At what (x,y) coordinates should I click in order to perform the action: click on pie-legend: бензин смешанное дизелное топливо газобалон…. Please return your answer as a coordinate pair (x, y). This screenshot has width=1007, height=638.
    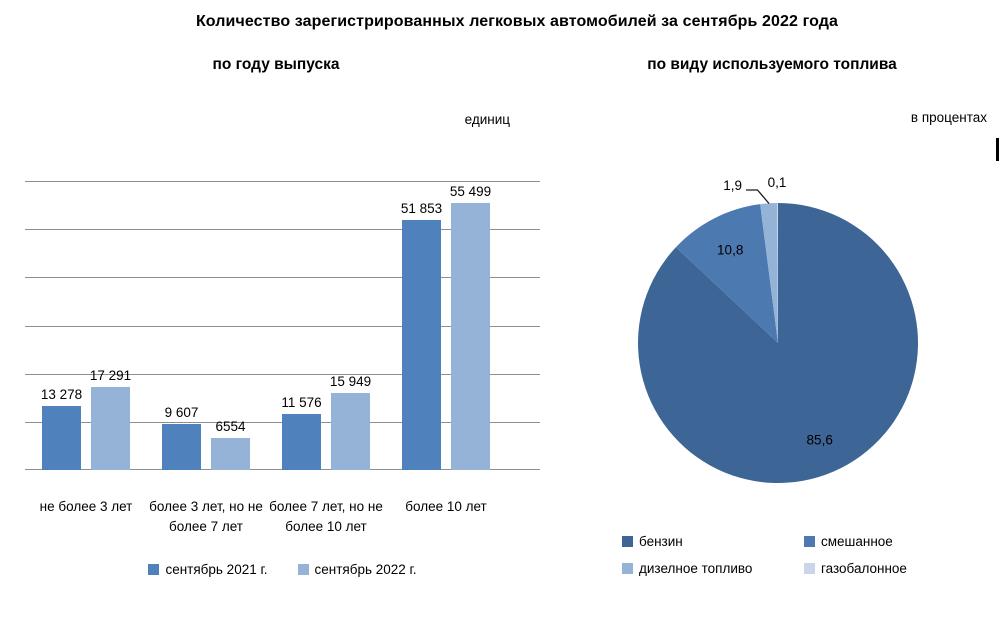
    Looking at the image, I should click on (804, 555).